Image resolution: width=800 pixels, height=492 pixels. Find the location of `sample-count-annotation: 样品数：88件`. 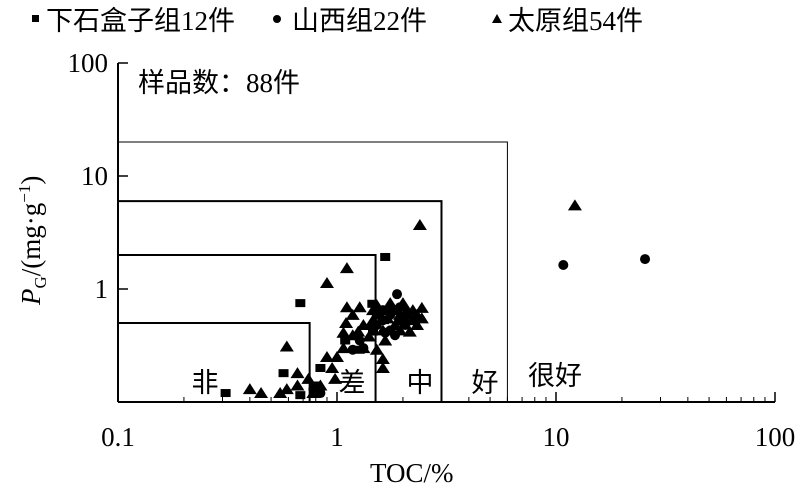

sample-count-annotation: 样品数：88件 is located at coordinates (219, 83).